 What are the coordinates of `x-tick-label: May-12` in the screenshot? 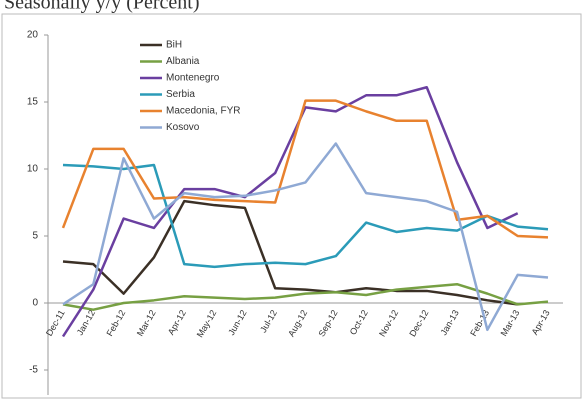 It's located at (207, 323).